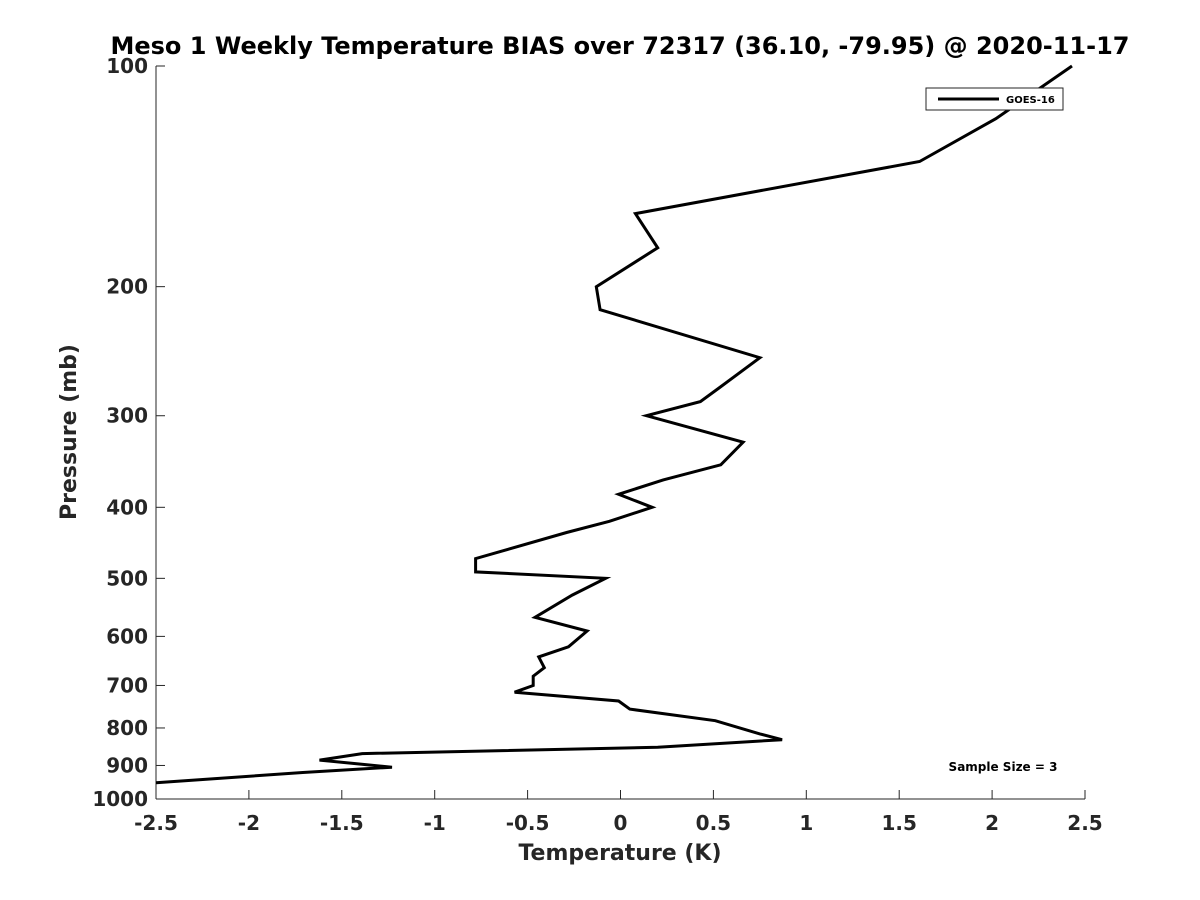  I want to click on x-axis-ticks: -2.5 -2 -1.5 -1 -0.5 0 0.5 1 1.5 2 2.5, so click(618, 812).